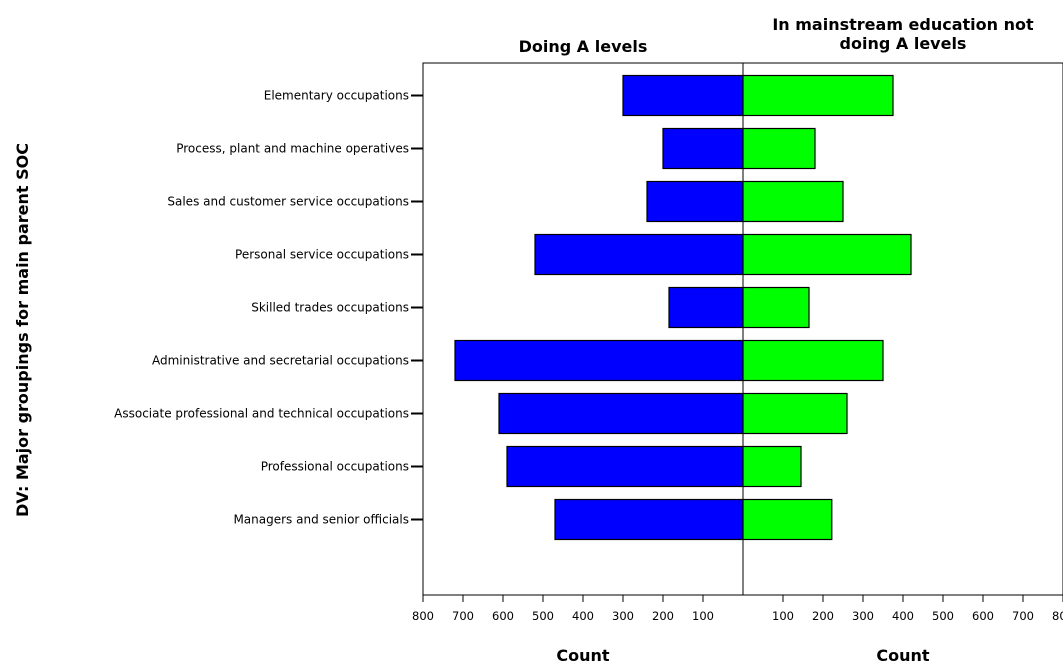 This screenshot has height=666, width=1063. Describe the element at coordinates (903, 616) in the screenshot. I see `right-x-tick-label: 400` at that location.